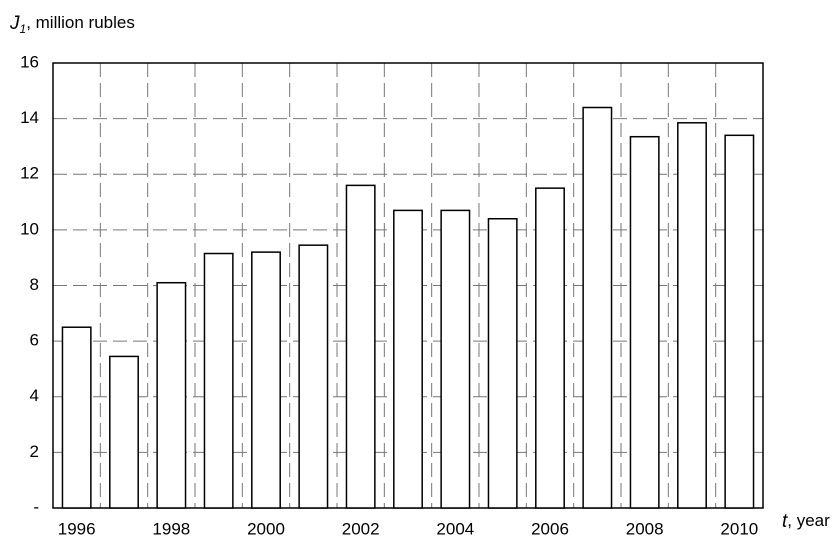  Describe the element at coordinates (34, 395) in the screenshot. I see `y-tick-label: 4` at that location.